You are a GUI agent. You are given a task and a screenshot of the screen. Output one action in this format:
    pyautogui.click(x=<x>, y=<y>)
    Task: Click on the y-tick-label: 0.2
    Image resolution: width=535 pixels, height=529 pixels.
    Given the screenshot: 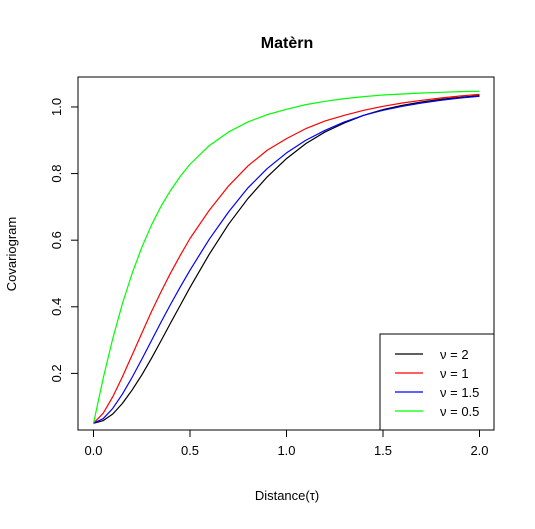 What is the action you would take?
    pyautogui.click(x=56, y=373)
    